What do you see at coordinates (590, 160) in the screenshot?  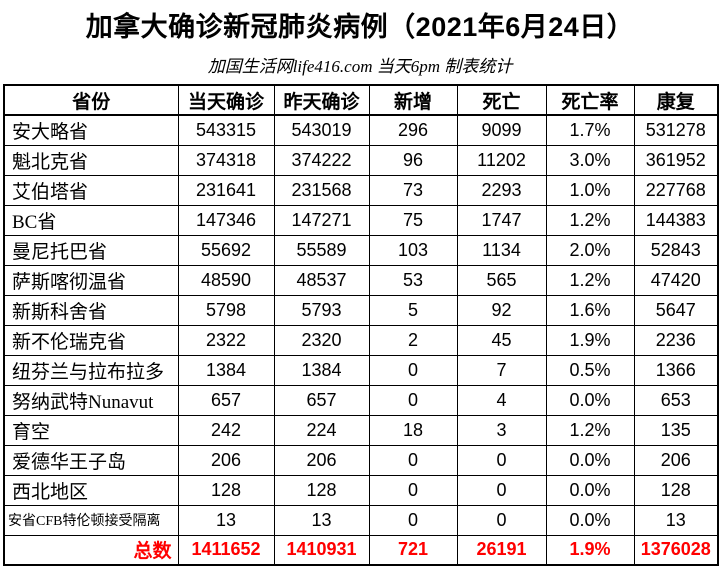 I see `value-cell: 3.0%` at bounding box center [590, 160].